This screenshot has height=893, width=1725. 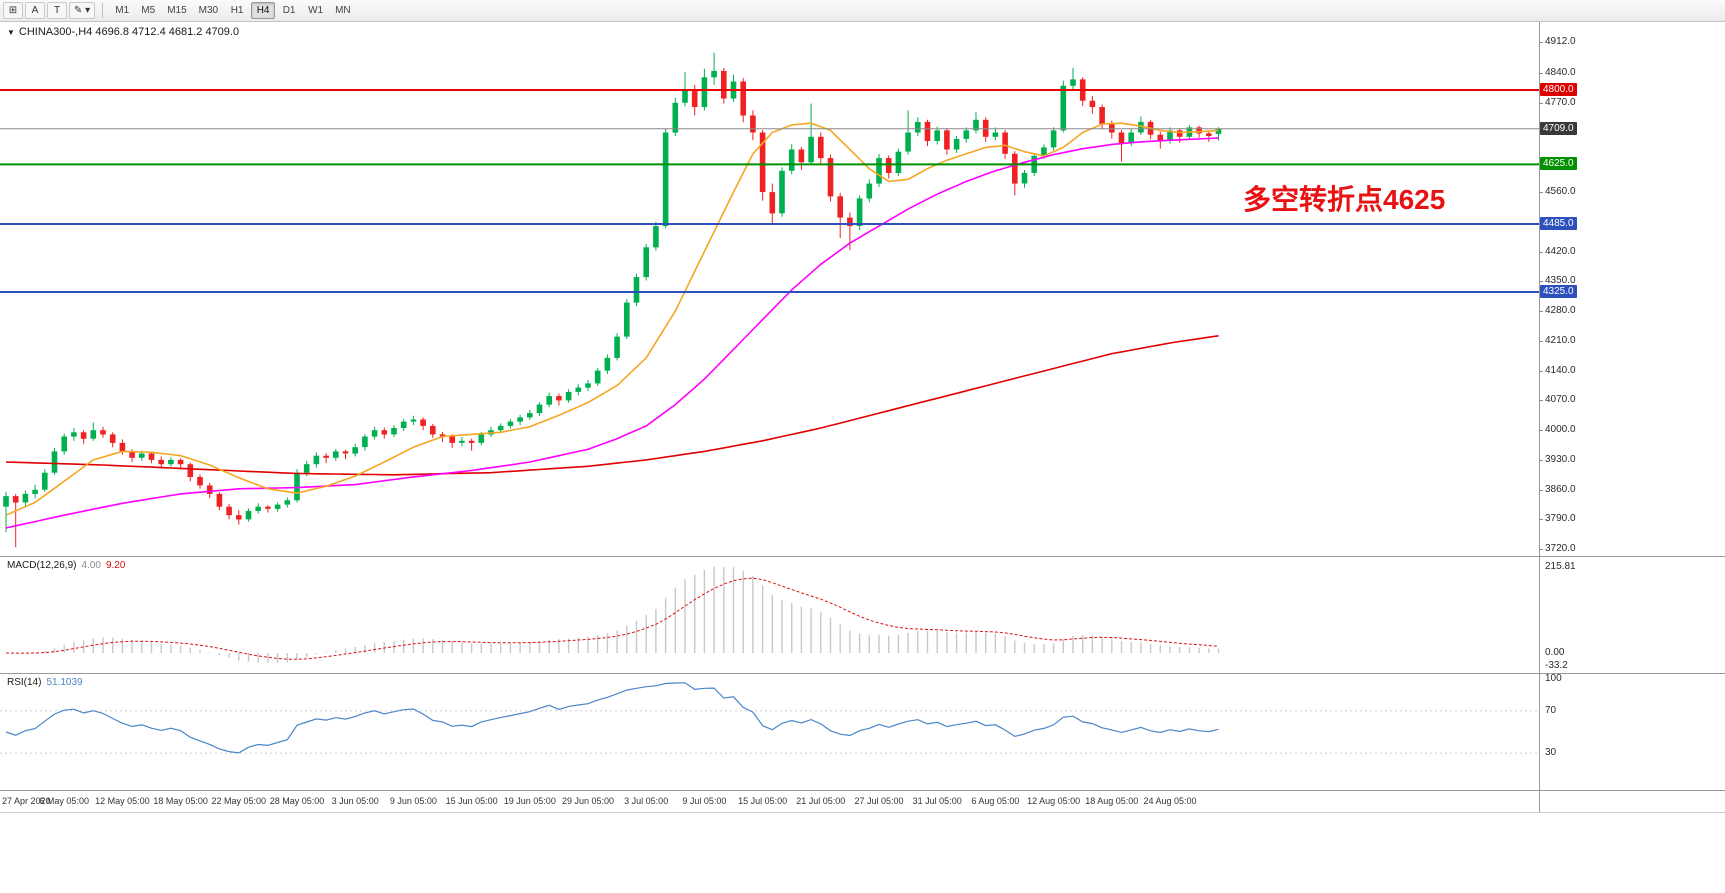 What do you see at coordinates (763, 801) in the screenshot?
I see `time-axis-label: 15 Jul 05:00` at bounding box center [763, 801].